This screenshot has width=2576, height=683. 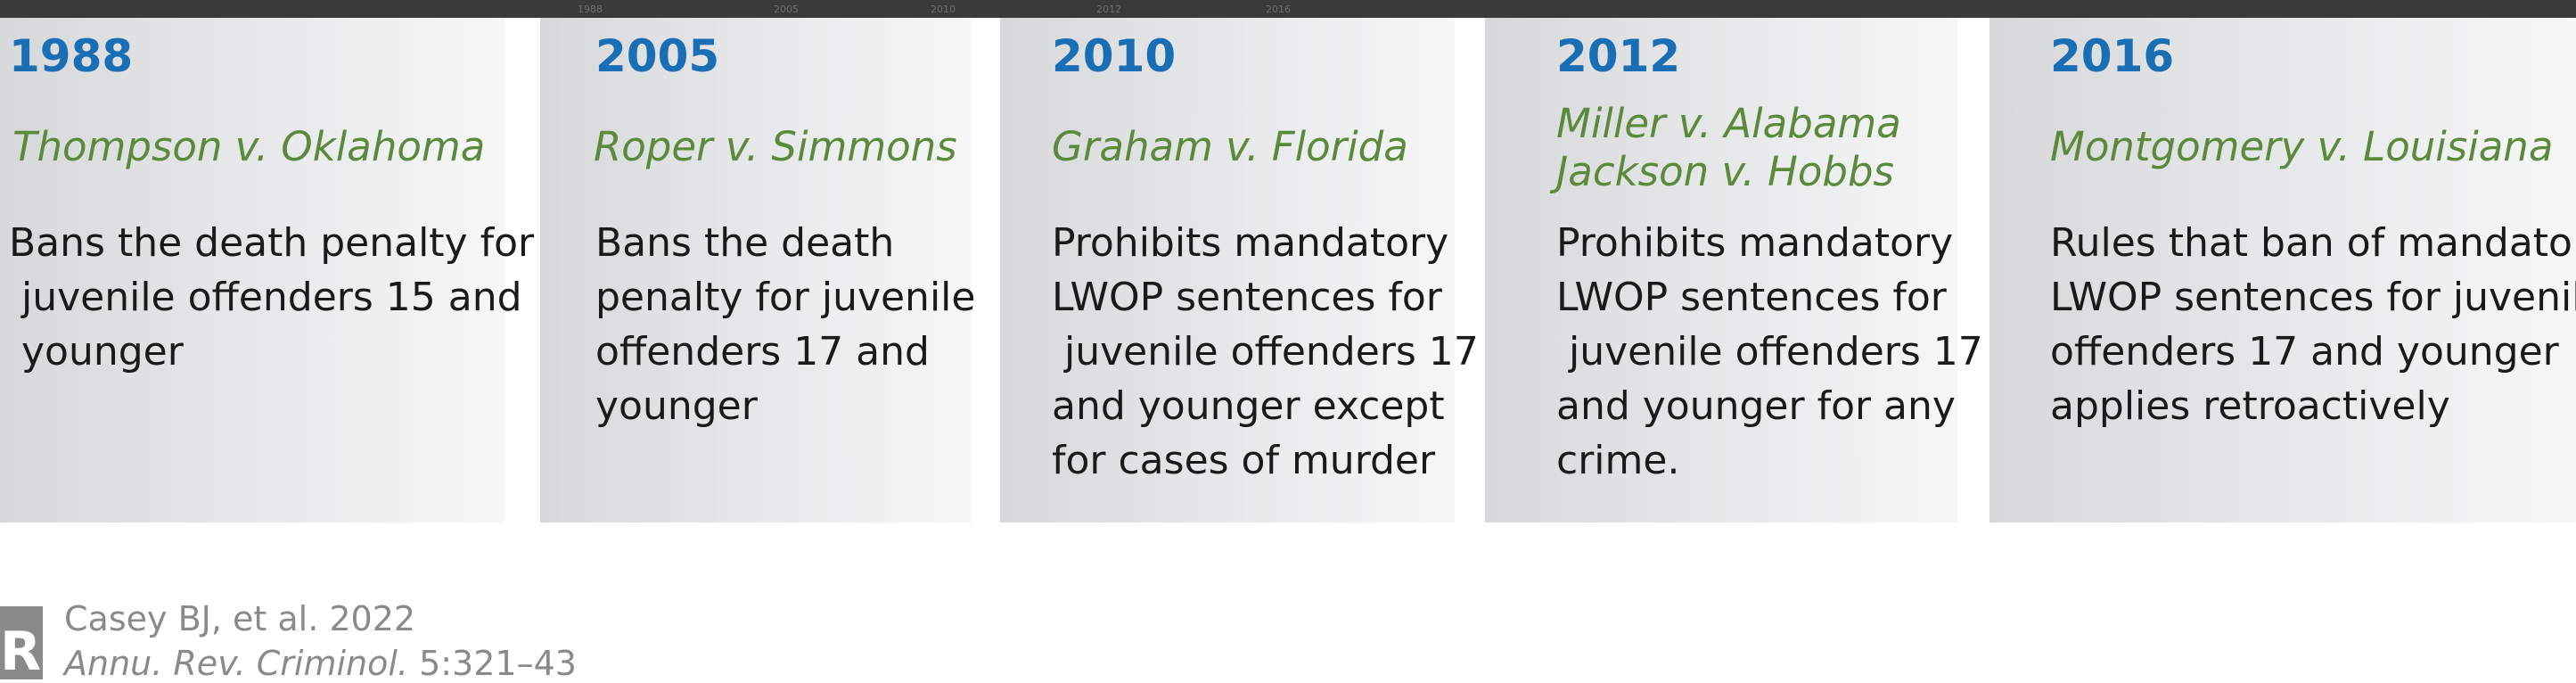 I want to click on citation-authors: Casey BJ, et al. 2022, so click(x=240, y=618).